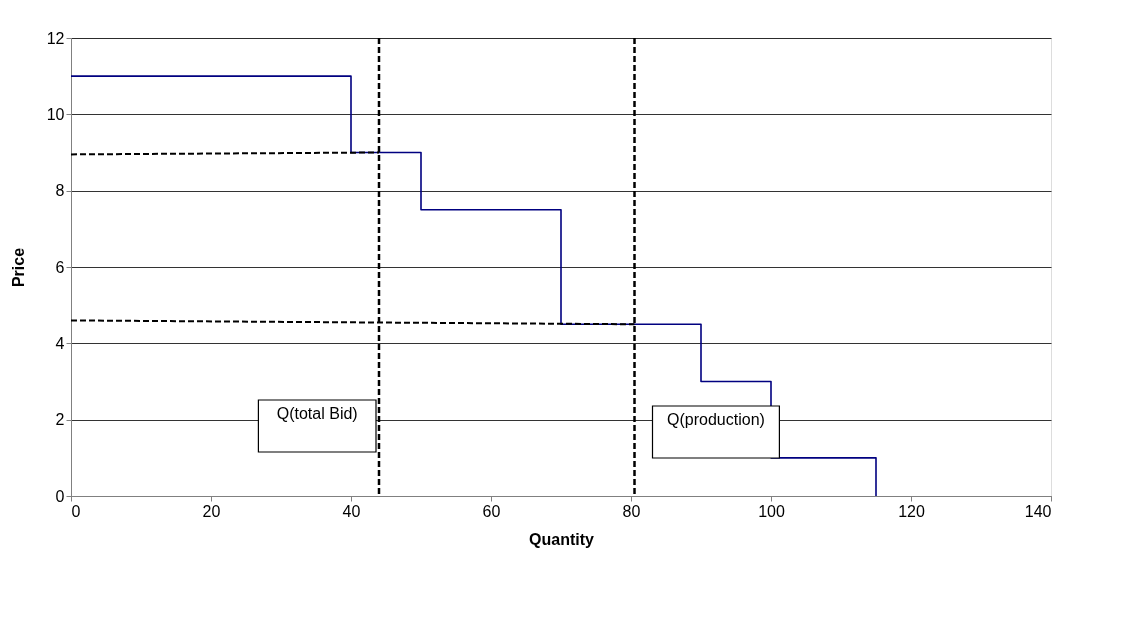 This screenshot has height=627, width=1128. Describe the element at coordinates (18, 267) in the screenshot. I see `y-axis-title: Price` at that location.